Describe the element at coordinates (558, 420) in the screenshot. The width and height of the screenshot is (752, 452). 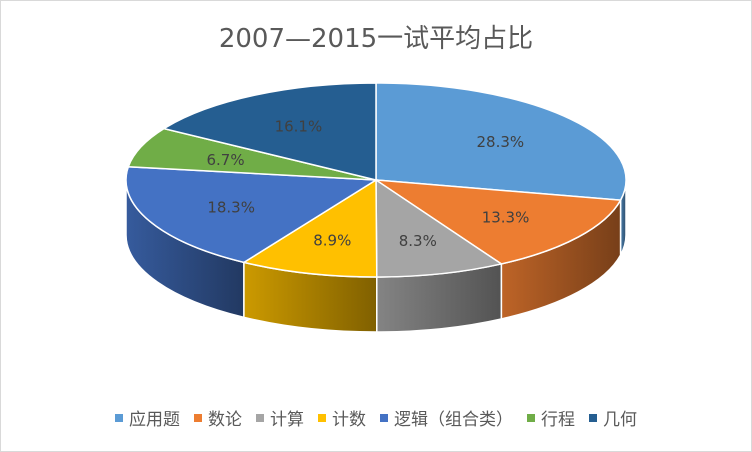
I see `legend-label-5: 行程` at that location.